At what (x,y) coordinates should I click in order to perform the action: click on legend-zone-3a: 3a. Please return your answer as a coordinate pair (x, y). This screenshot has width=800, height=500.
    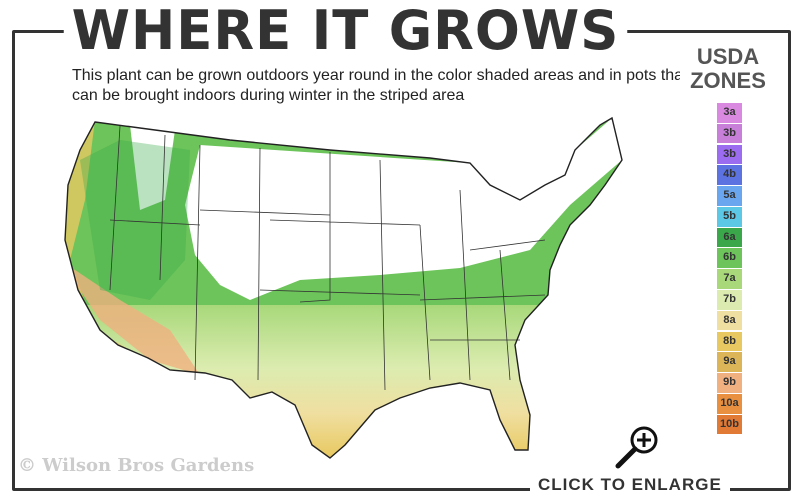
    Looking at the image, I should click on (729, 113).